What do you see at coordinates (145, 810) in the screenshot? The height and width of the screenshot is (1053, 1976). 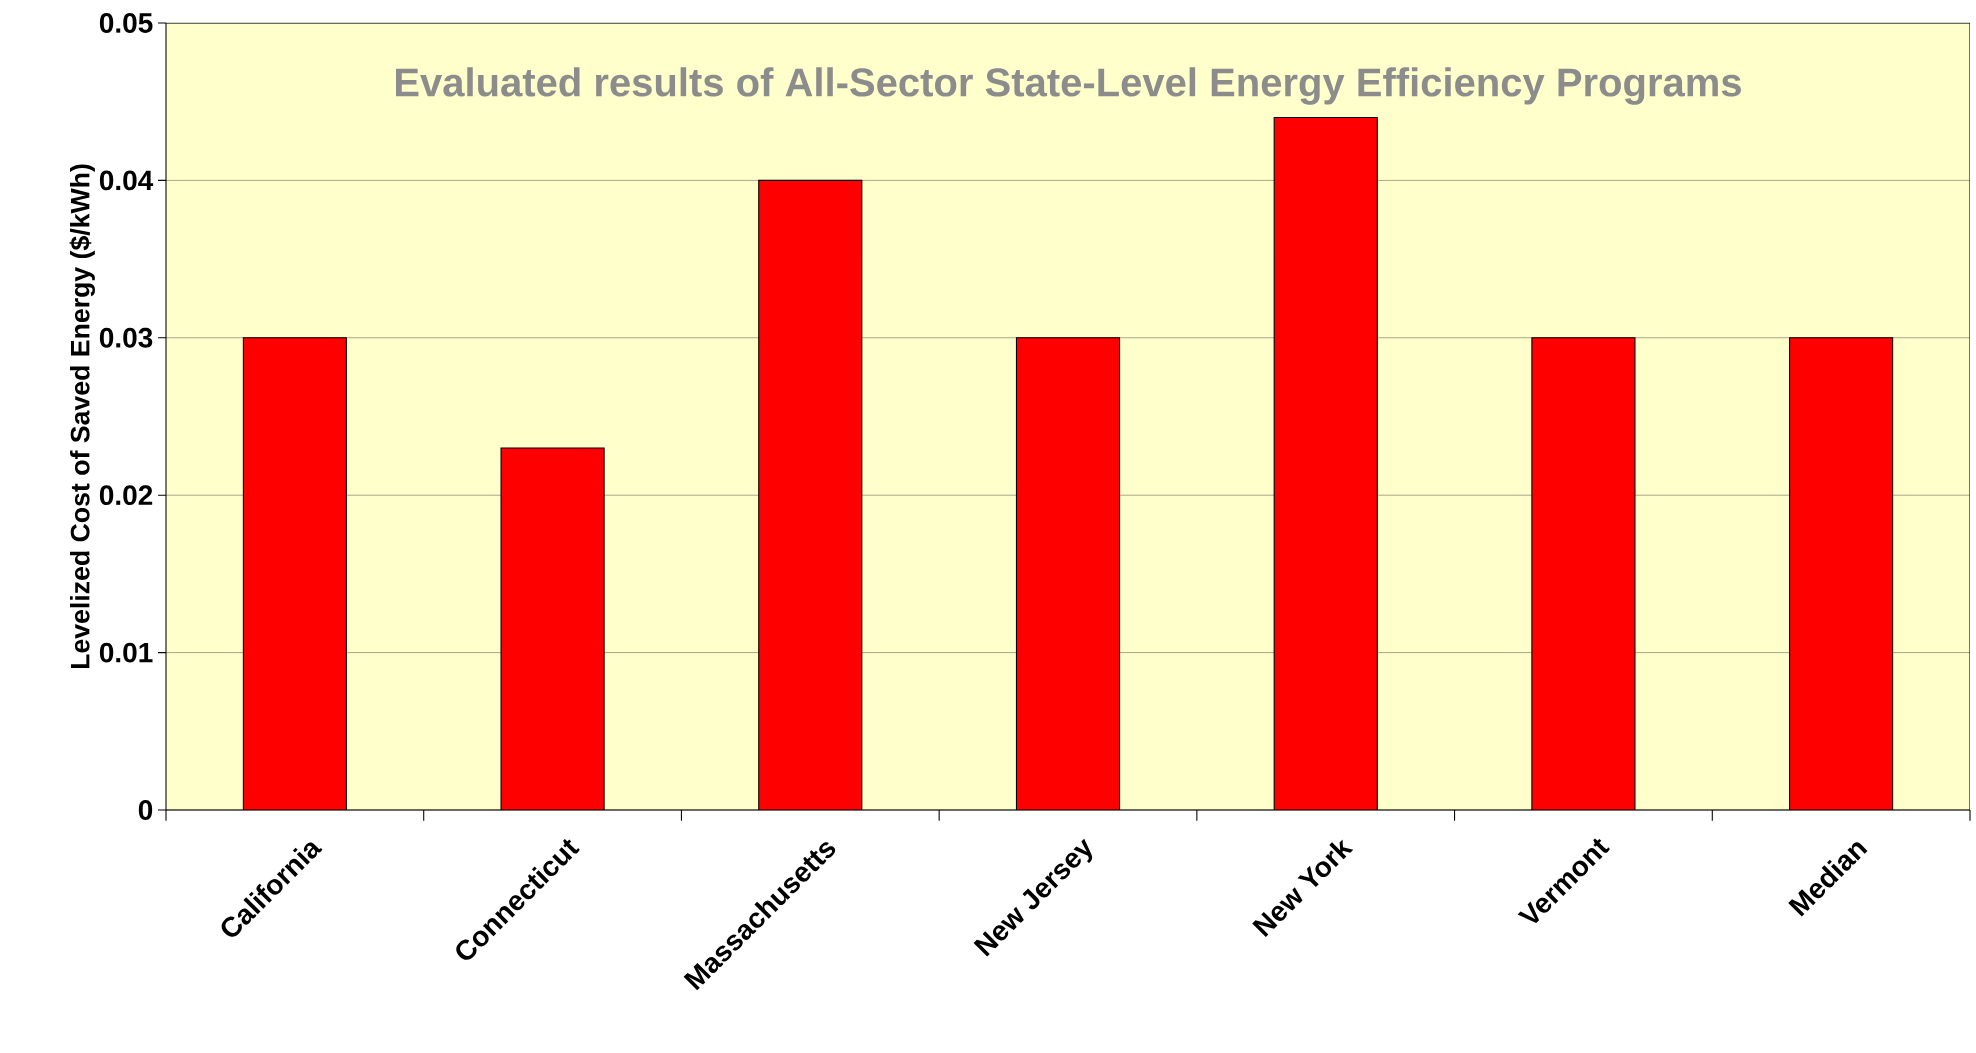 I see `y-tick-label: 0` at bounding box center [145, 810].